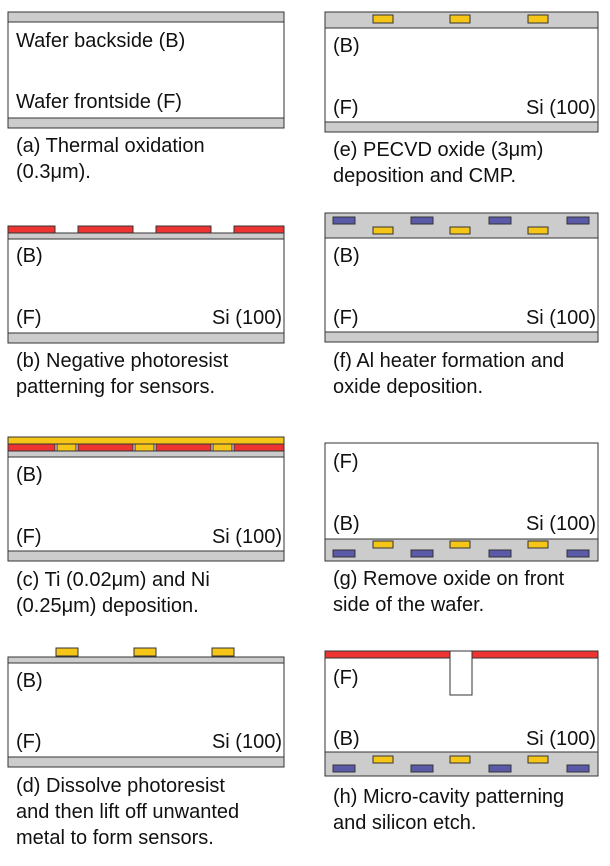 Image resolution: width=610 pixels, height=866 pixels. Describe the element at coordinates (113, 580) in the screenshot. I see `caption-line: (c) Ti (0.02μm) and Ni` at that location.